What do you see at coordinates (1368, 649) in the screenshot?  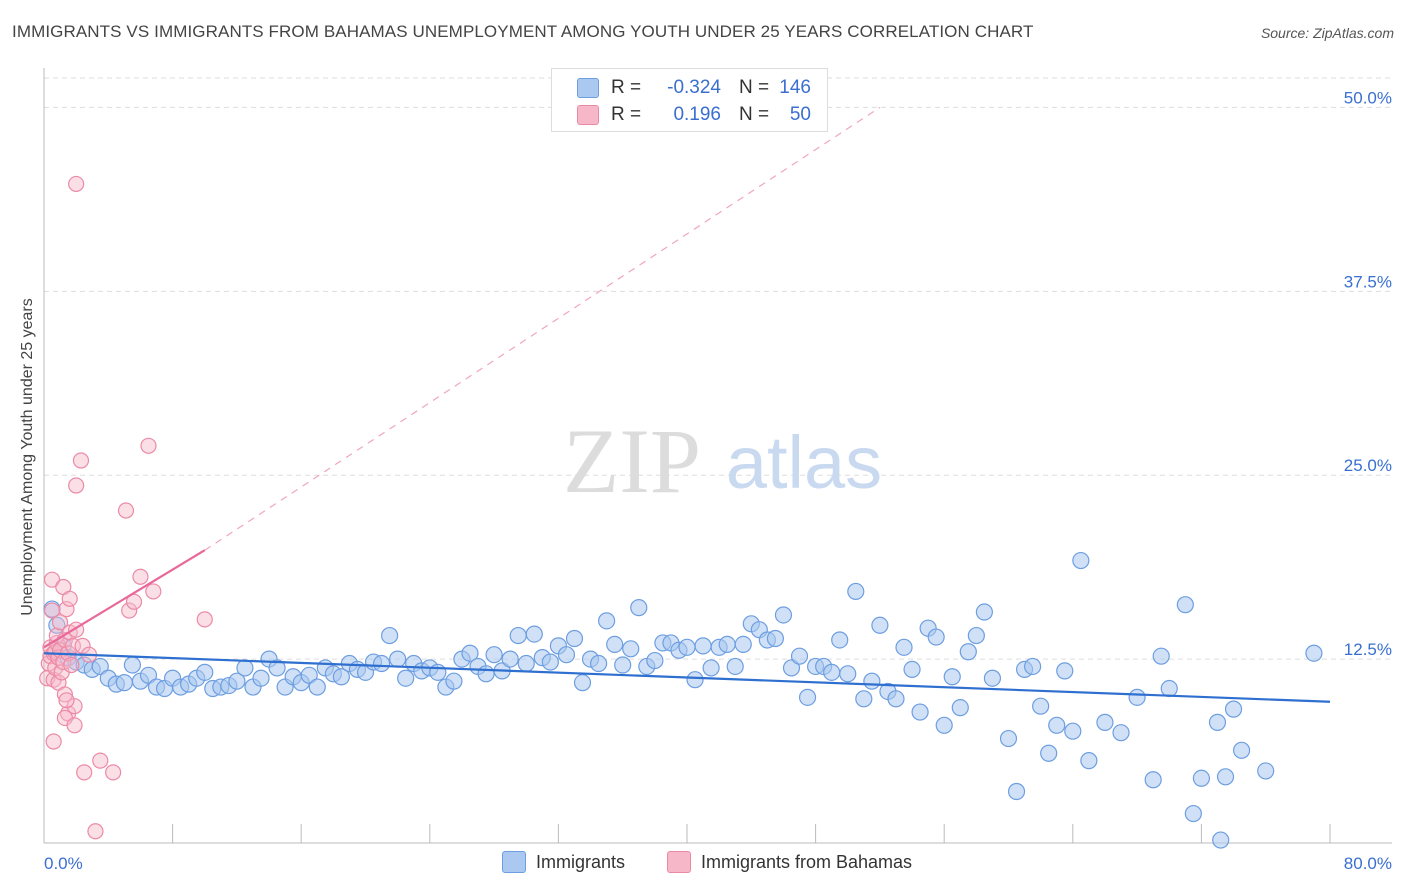 I see `y-tick-label: 12.5%` at bounding box center [1368, 649].